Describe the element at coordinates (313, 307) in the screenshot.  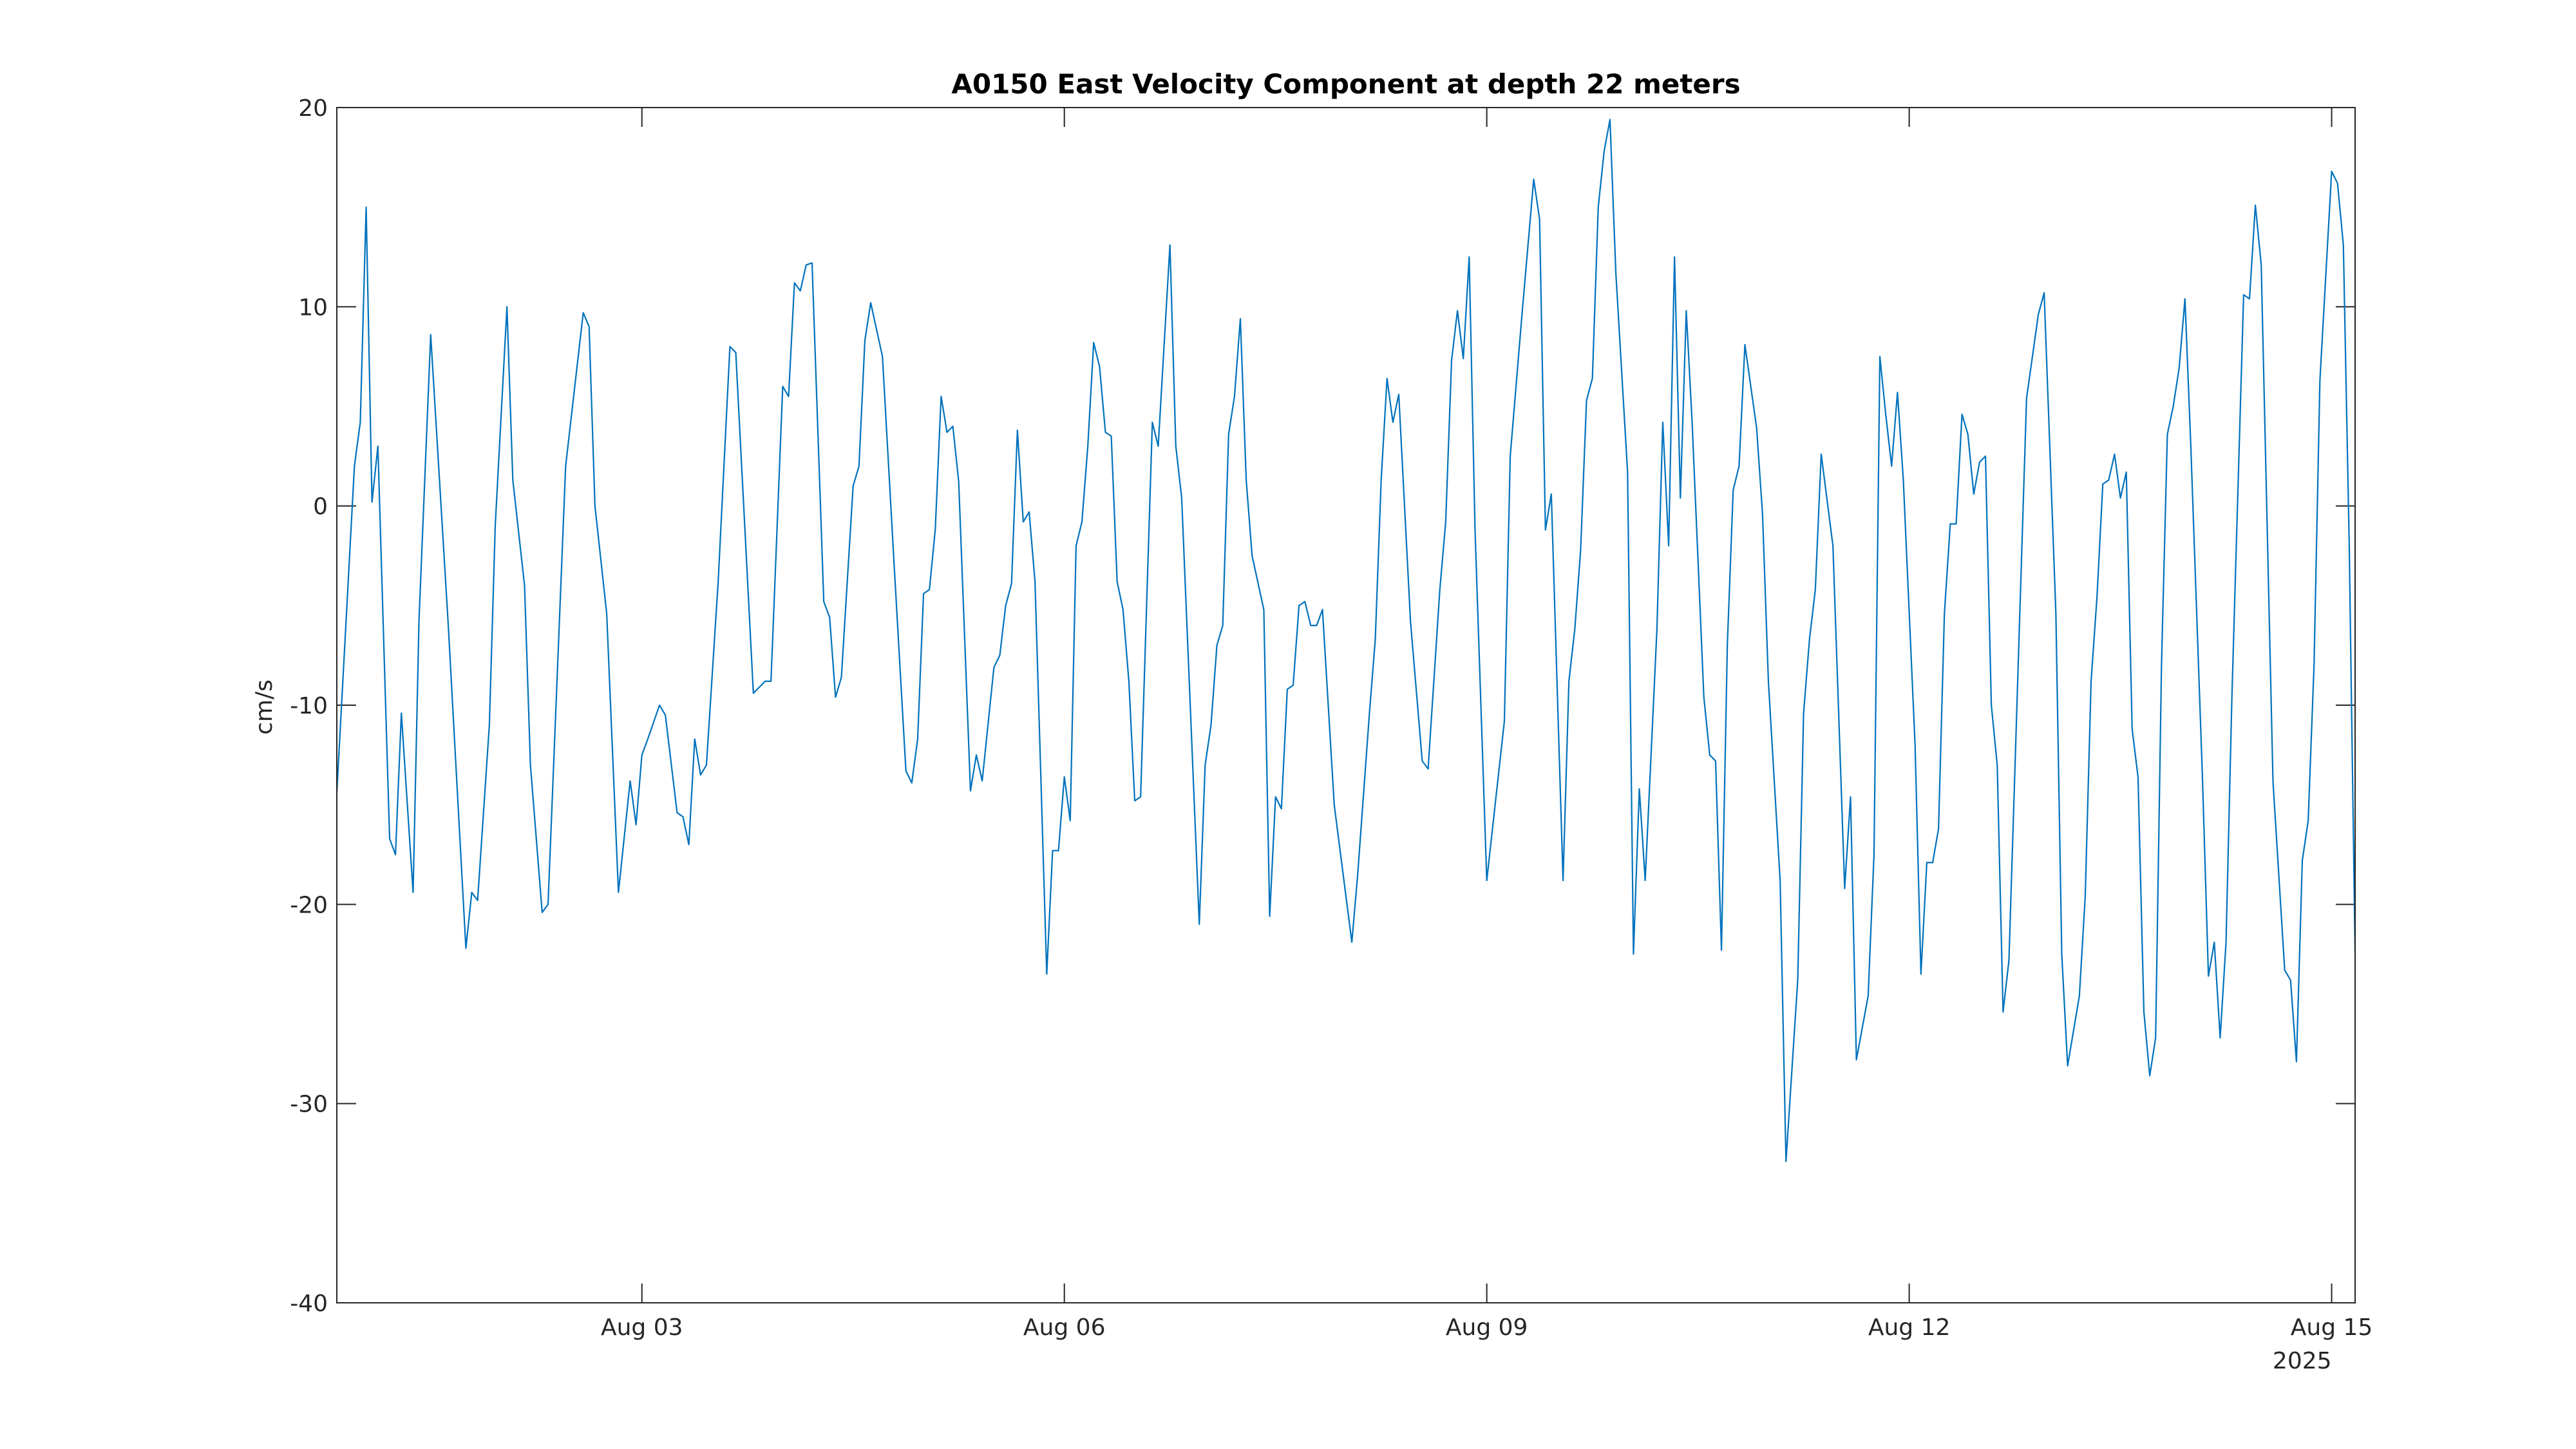
I see `y-tick-label: 10` at that location.